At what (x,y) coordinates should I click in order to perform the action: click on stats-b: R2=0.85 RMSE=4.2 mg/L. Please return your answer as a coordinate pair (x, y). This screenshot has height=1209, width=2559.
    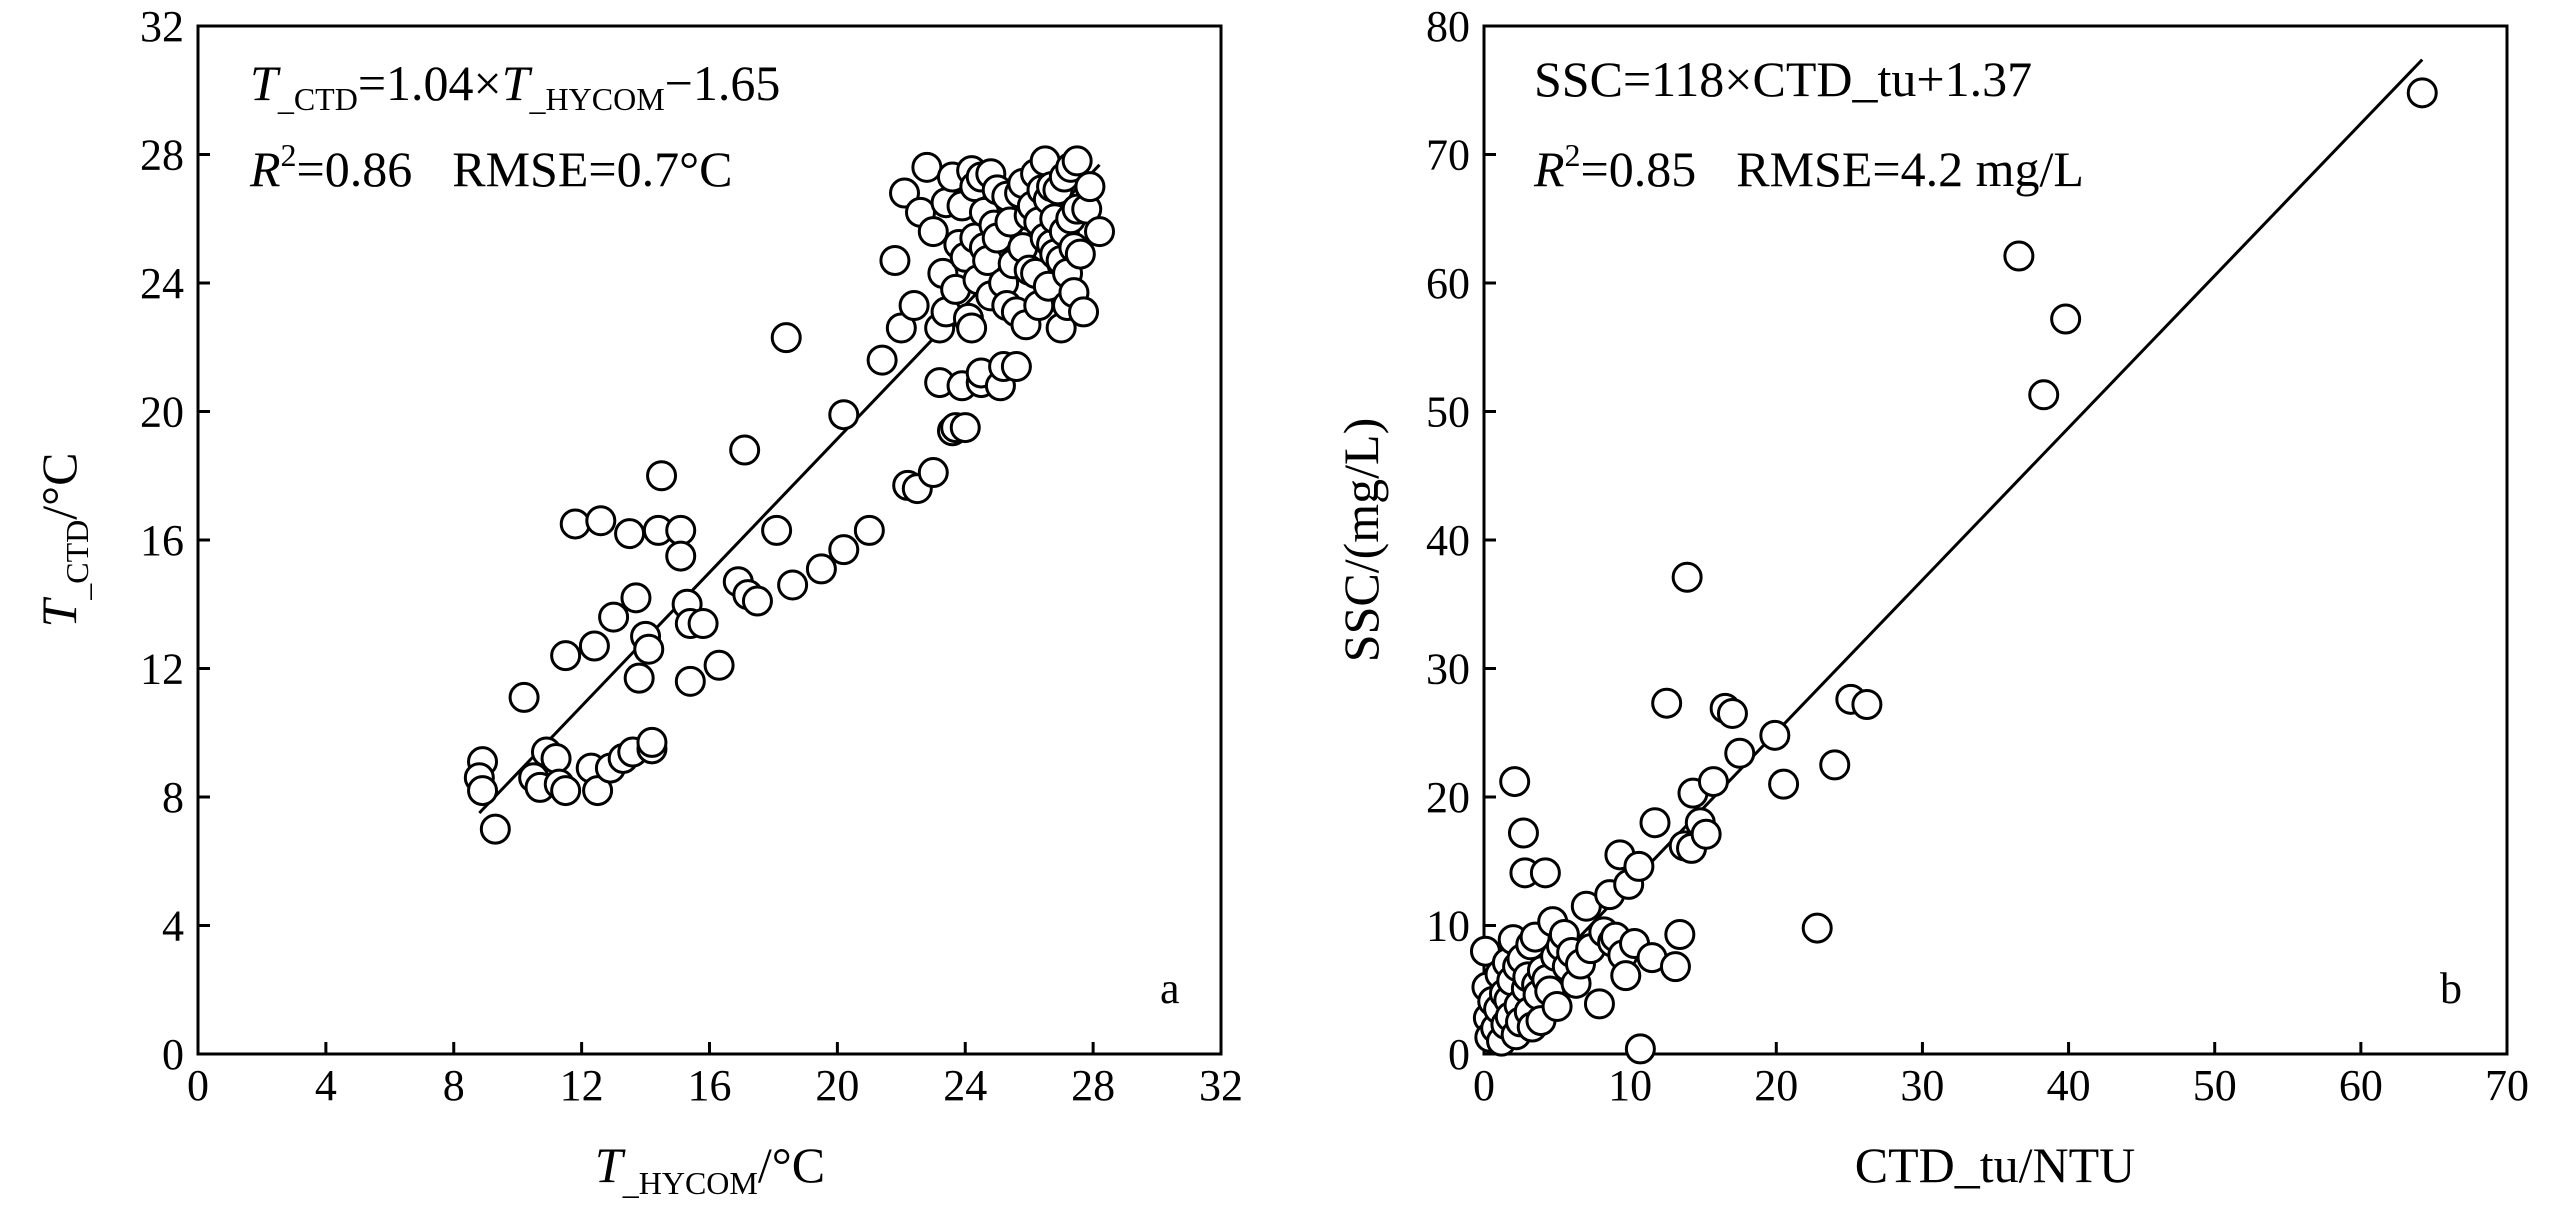
    Looking at the image, I should click on (1808, 167).